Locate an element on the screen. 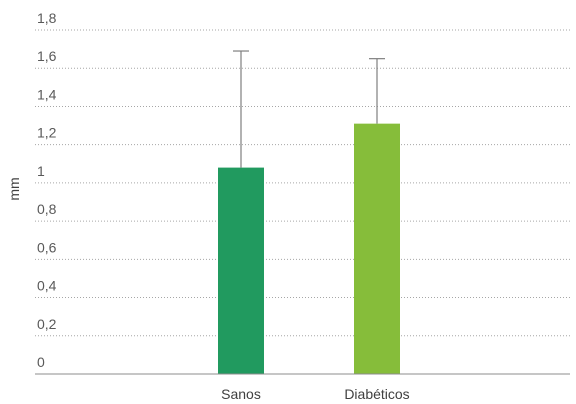 The height and width of the screenshot is (404, 576). error-bars is located at coordinates (309, 109).